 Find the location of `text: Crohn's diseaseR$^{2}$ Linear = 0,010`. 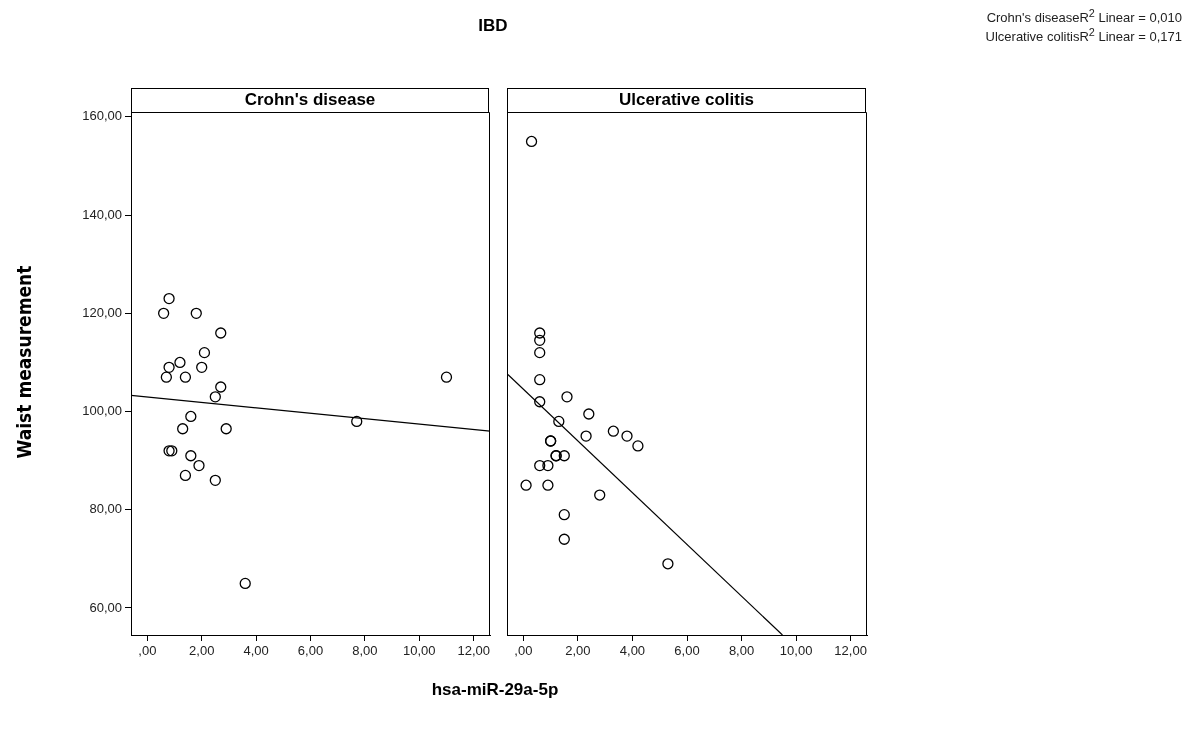

text: Crohn's diseaseR$^{2}$ Linear = 0,010 is located at coordinates (1083, 16).